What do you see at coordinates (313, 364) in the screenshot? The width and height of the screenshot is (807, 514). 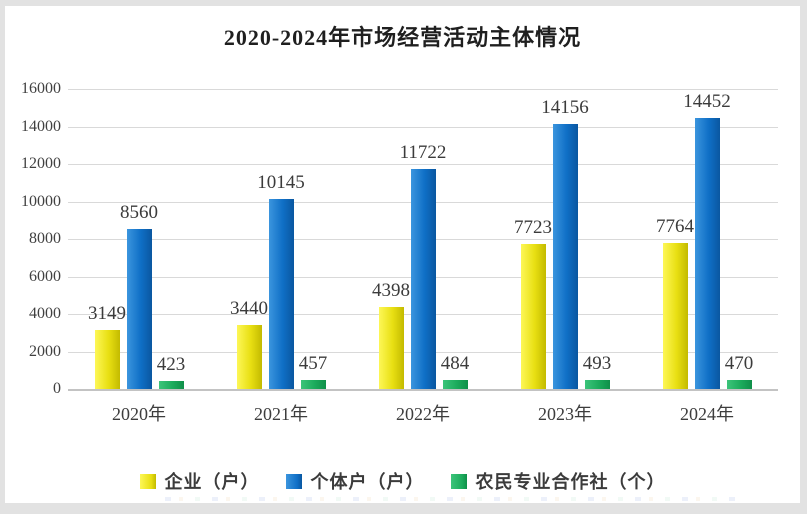 I see `data-label: 457` at bounding box center [313, 364].